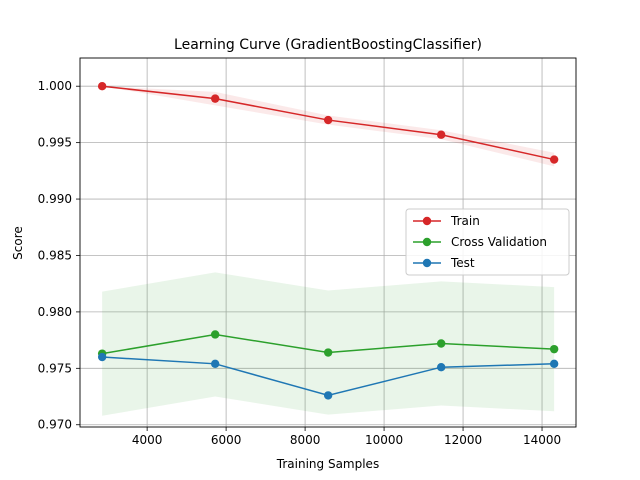 This screenshot has height=480, width=640. What do you see at coordinates (147, 440) in the screenshot?
I see `x-tick-label: 4000` at bounding box center [147, 440].